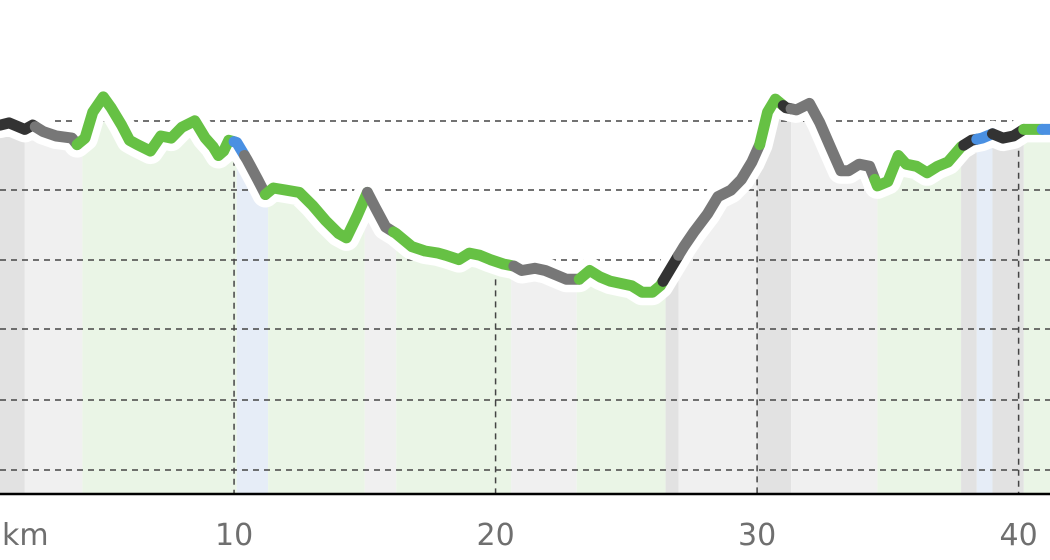  Describe the element at coordinates (1019, 535) in the screenshot. I see `x-tick-label: 40` at that location.